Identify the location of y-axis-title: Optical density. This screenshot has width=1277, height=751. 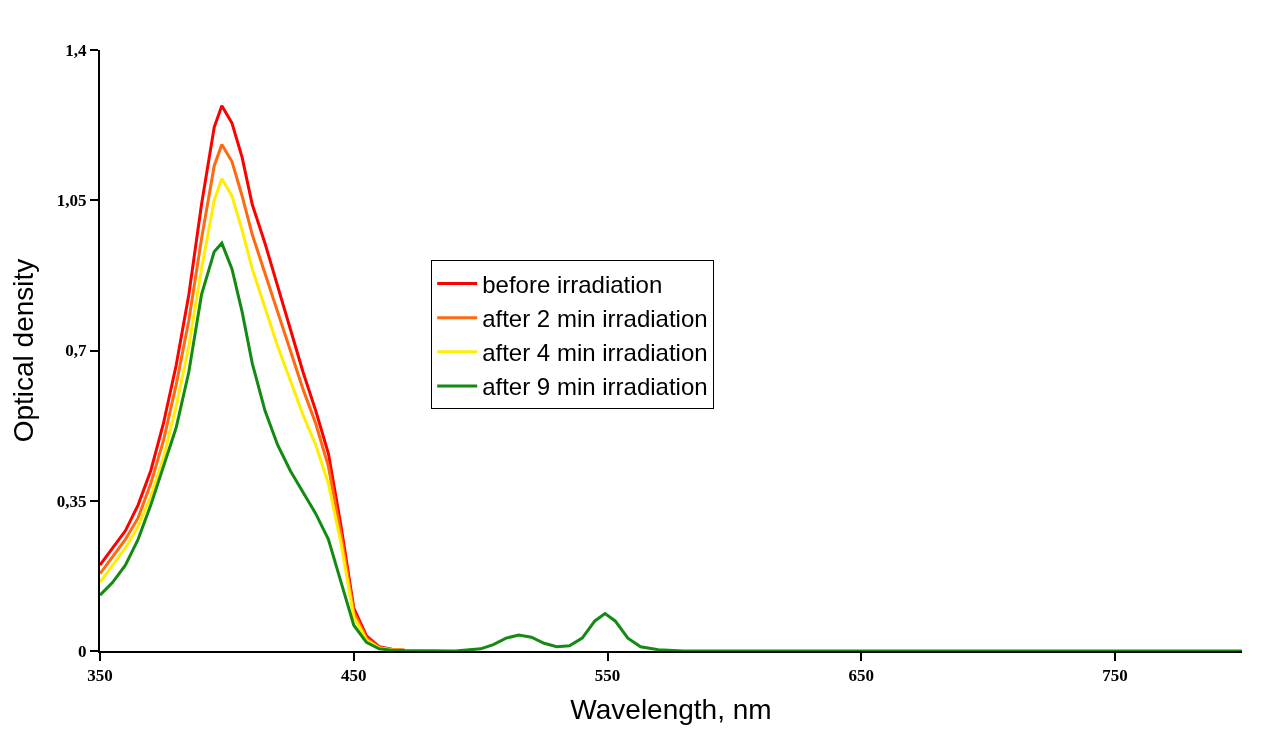
(24, 350).